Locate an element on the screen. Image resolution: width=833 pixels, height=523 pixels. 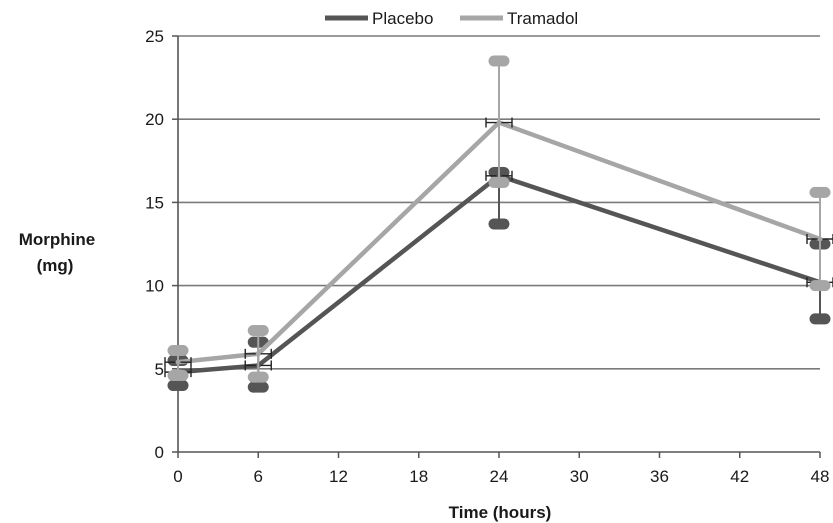
y-axis-title-line-1: Morphine is located at coordinates (57, 239).